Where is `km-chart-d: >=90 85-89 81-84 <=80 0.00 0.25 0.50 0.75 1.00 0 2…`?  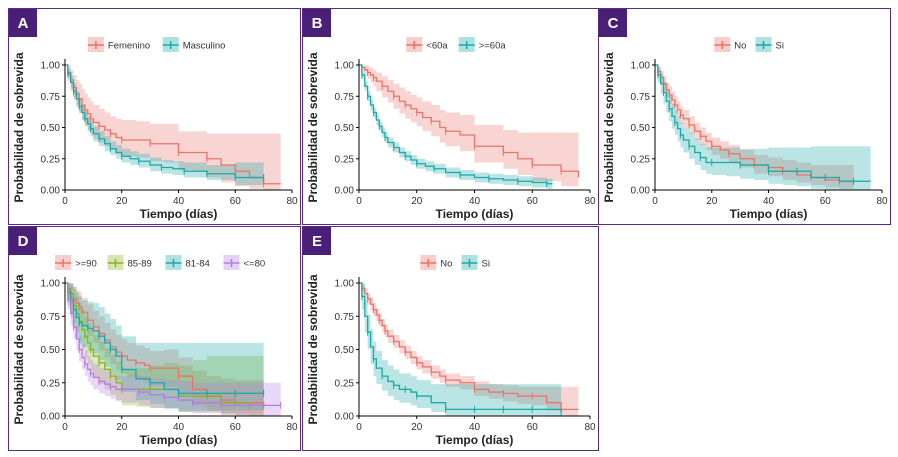 km-chart-d: >=90 85-89 81-84 <=80 0.00 0.25 0.50 0.75 1.00 0 2… is located at coordinates (155, 351).